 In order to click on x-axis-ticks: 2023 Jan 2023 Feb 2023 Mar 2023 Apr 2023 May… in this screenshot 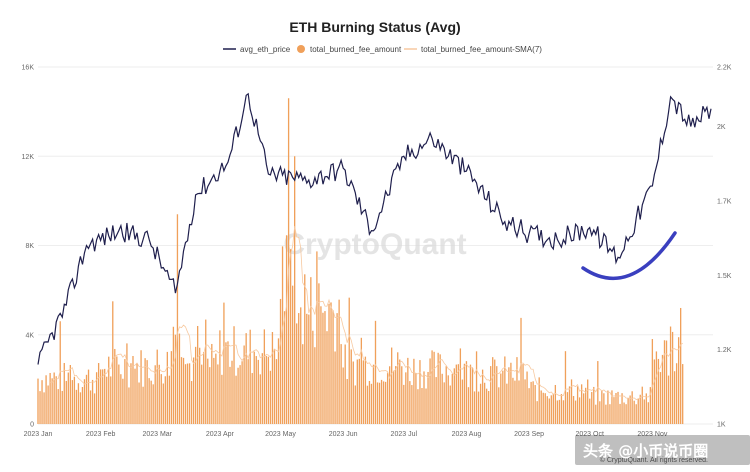, I will do `click(346, 434)`.